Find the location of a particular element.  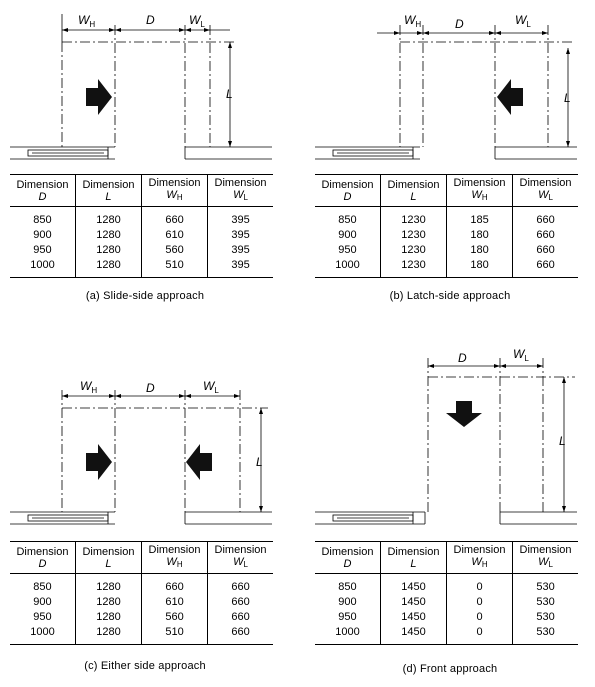

diagram-slide-side is located at coordinates (141, 87).